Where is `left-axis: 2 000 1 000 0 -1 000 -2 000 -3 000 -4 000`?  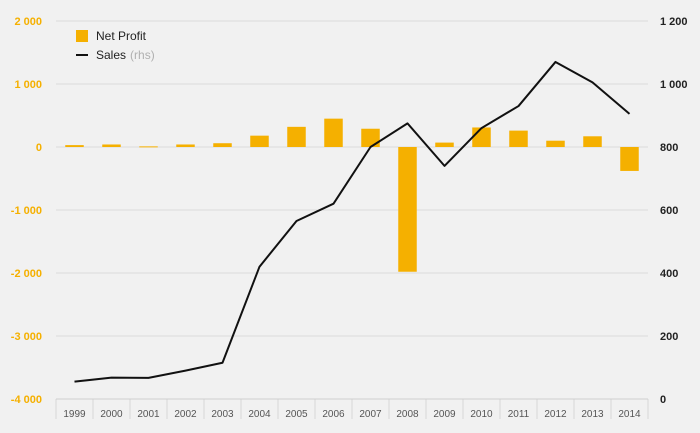 left-axis: 2 000 1 000 0 -1 000 -2 000 -3 000 -4 000 is located at coordinates (26, 211).